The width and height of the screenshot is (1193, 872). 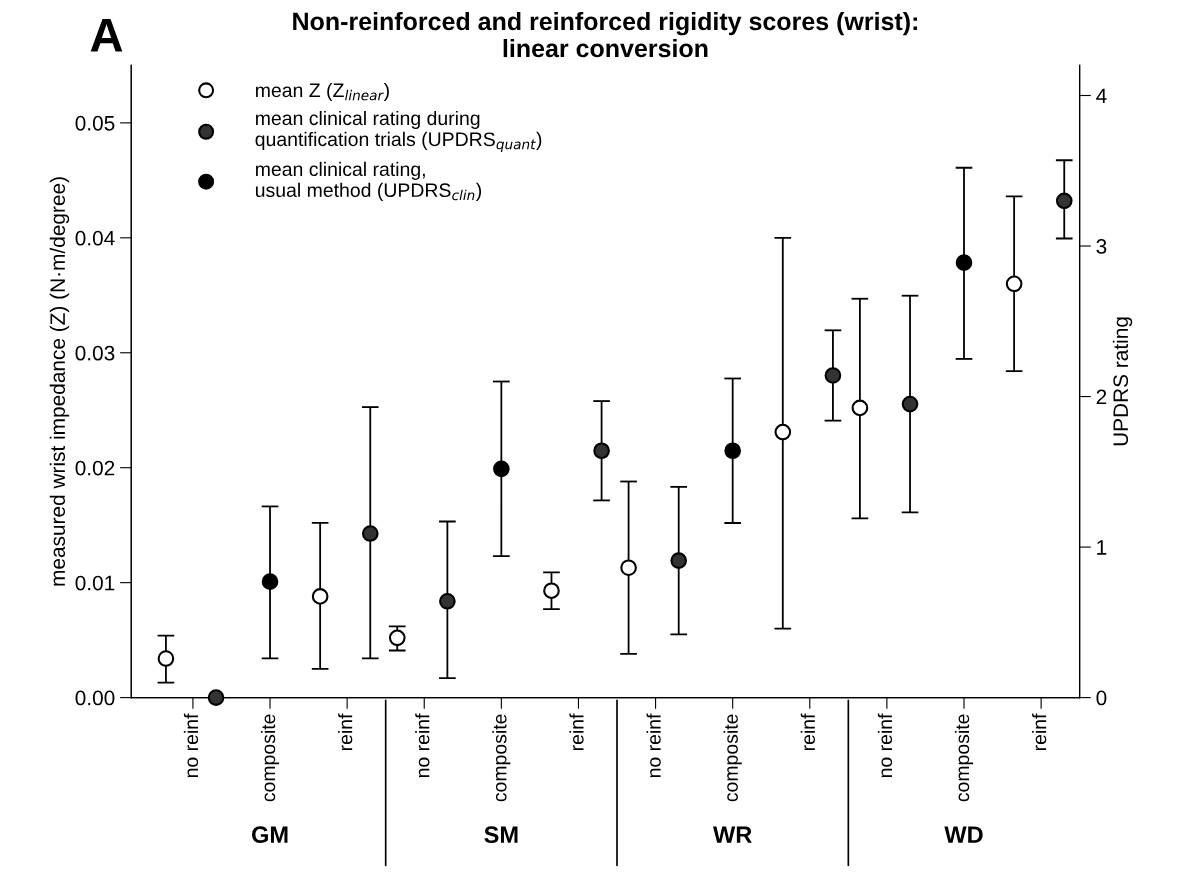 I want to click on y2-tick-label: 3, so click(x=1101, y=246).